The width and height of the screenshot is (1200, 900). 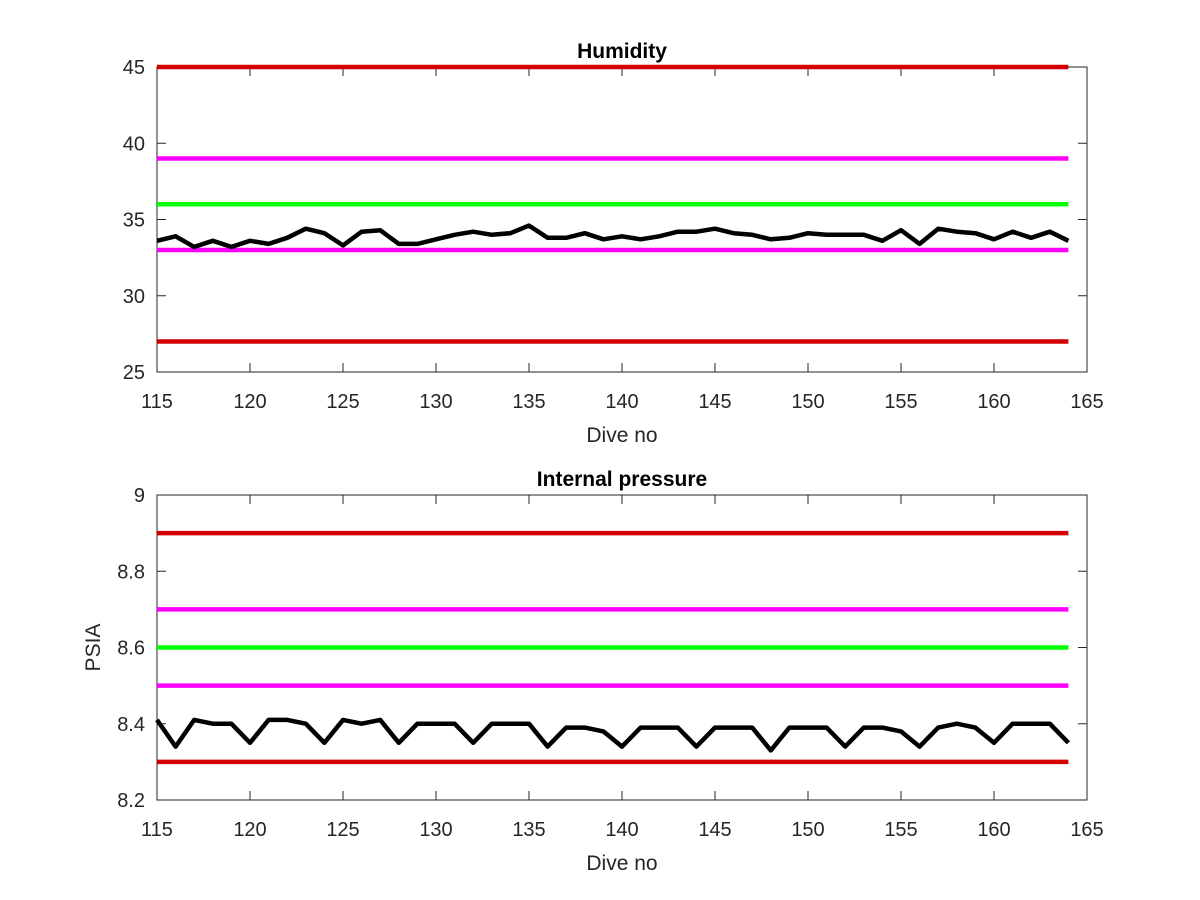 I want to click on y-tick-label: 30, so click(x=134, y=297).